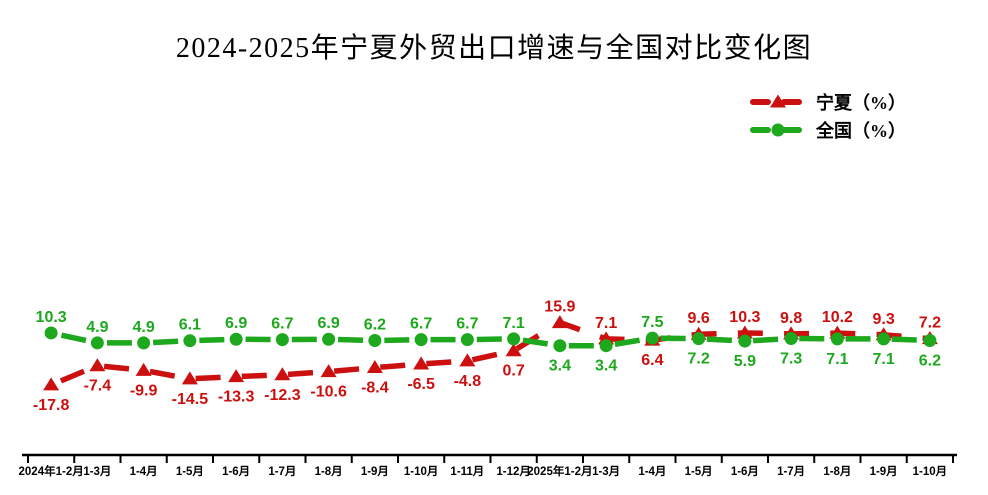 The height and width of the screenshot is (495, 988). I want to click on national-data-label: 5.9, so click(745, 361).